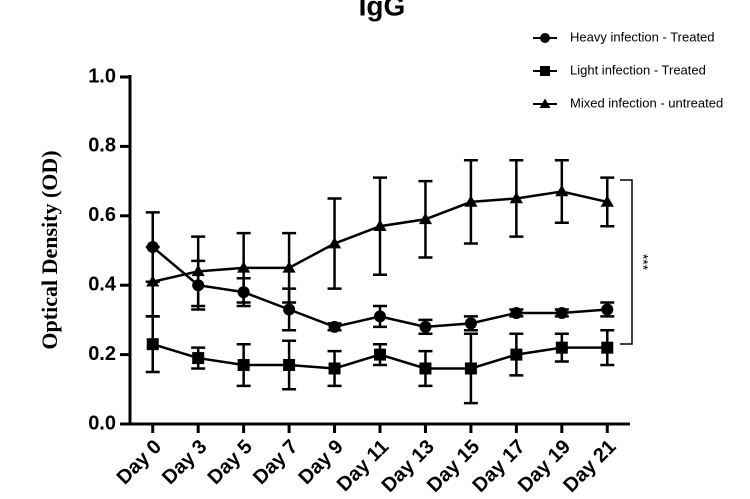 The height and width of the screenshot is (499, 750). I want to click on legend-label: Light infection - Treated, so click(638, 69).